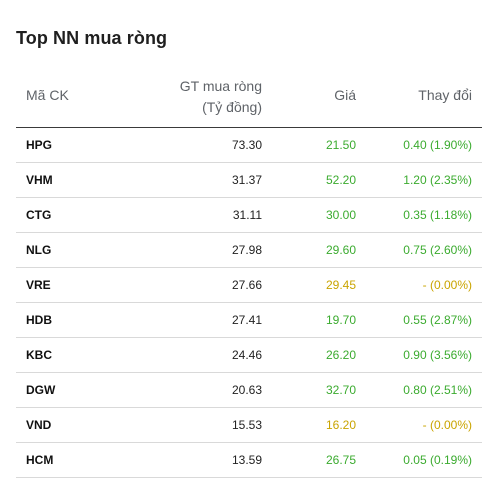 The width and height of the screenshot is (500, 494). I want to click on stock-symbol: CTG, so click(39, 215).